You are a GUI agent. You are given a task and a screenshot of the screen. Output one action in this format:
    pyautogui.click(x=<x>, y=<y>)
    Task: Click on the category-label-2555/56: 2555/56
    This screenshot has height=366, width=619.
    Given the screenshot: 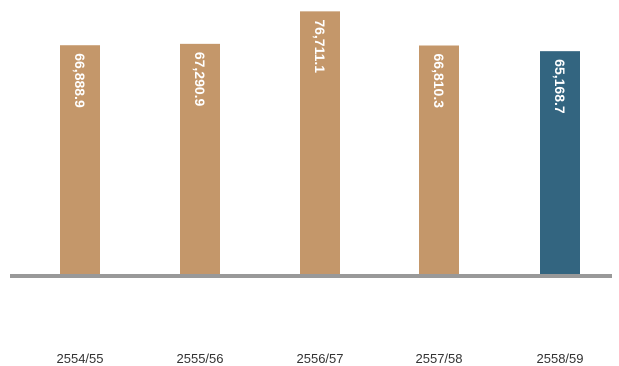 What is the action you would take?
    pyautogui.click(x=200, y=358)
    